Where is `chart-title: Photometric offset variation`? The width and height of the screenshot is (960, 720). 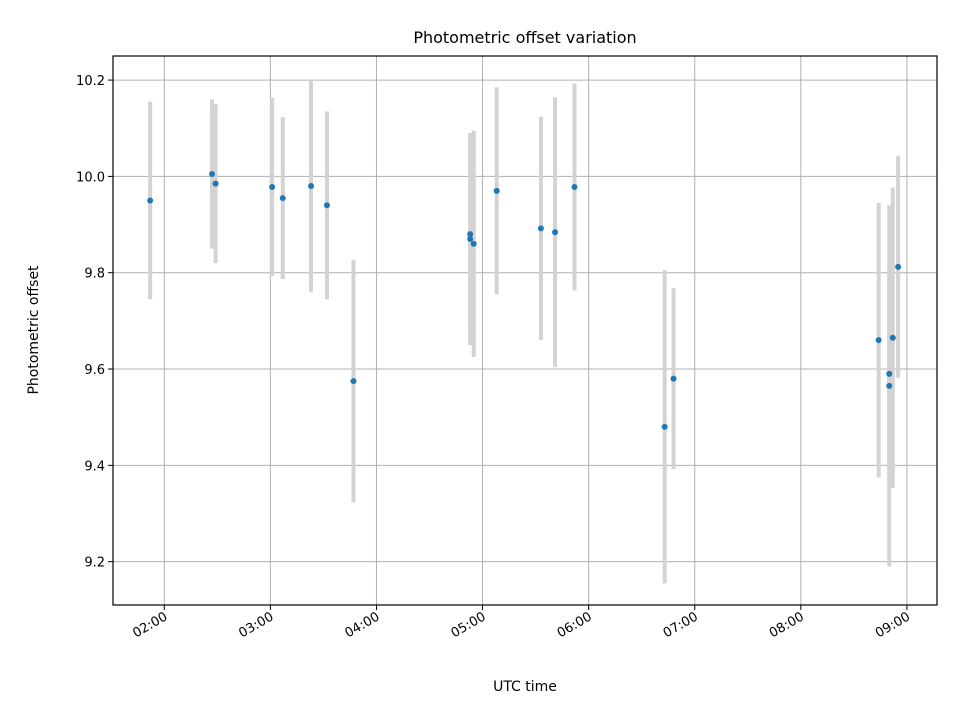
chart-title: Photometric offset variation is located at coordinates (524, 37).